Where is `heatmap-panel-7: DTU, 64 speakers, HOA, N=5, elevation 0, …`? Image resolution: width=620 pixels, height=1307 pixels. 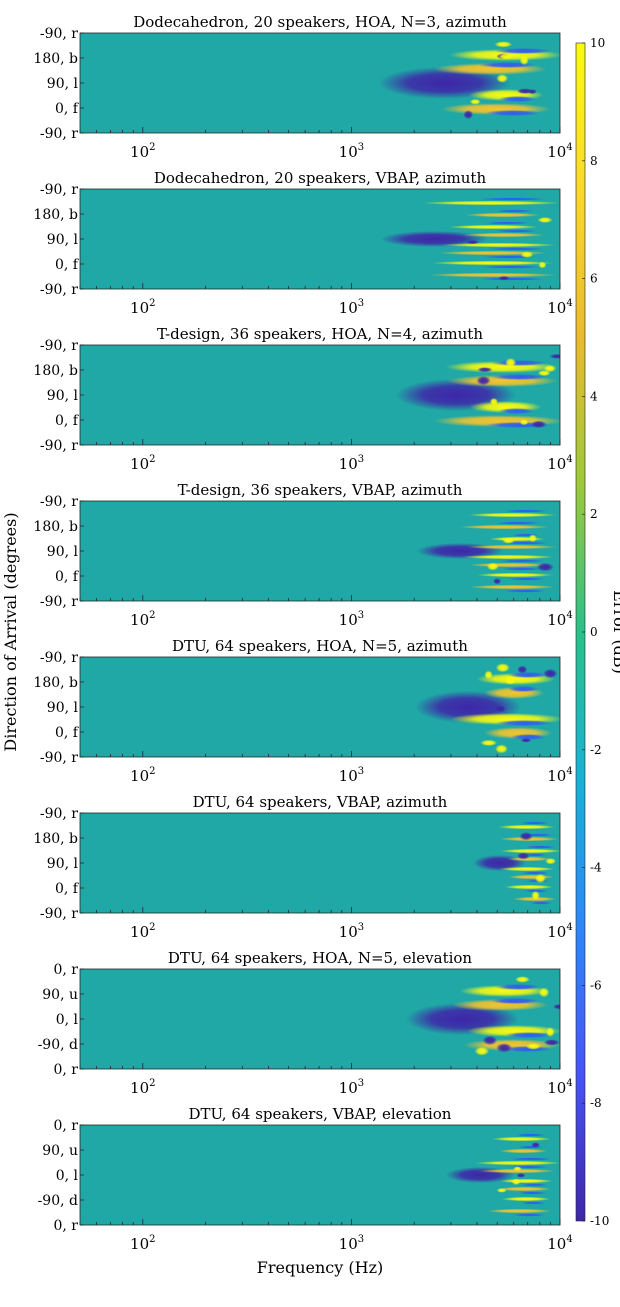 heatmap-panel-7: DTU, 64 speakers, HOA, N=5, elevation 0, … is located at coordinates (305, 1023).